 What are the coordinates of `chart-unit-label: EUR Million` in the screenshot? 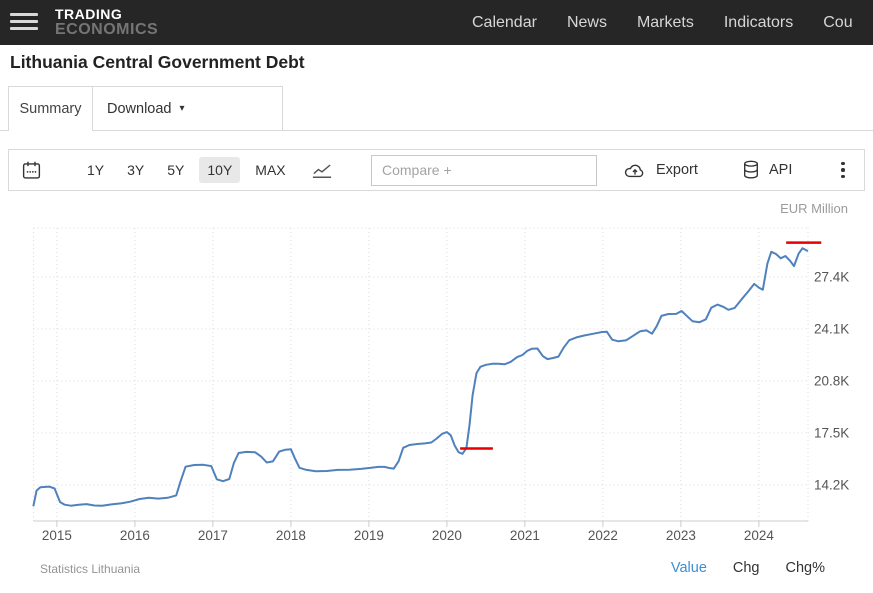 It's located at (814, 208).